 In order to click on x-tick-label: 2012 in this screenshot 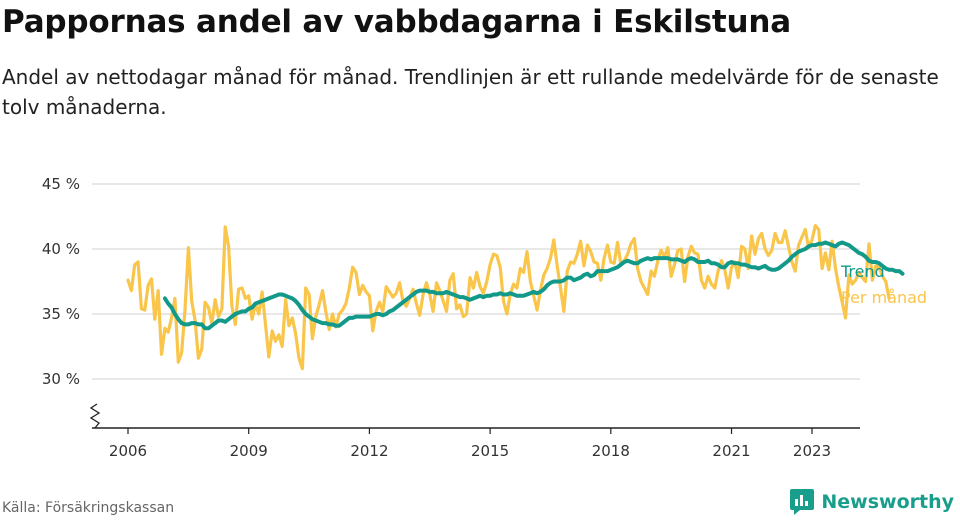, I will do `click(369, 451)`.